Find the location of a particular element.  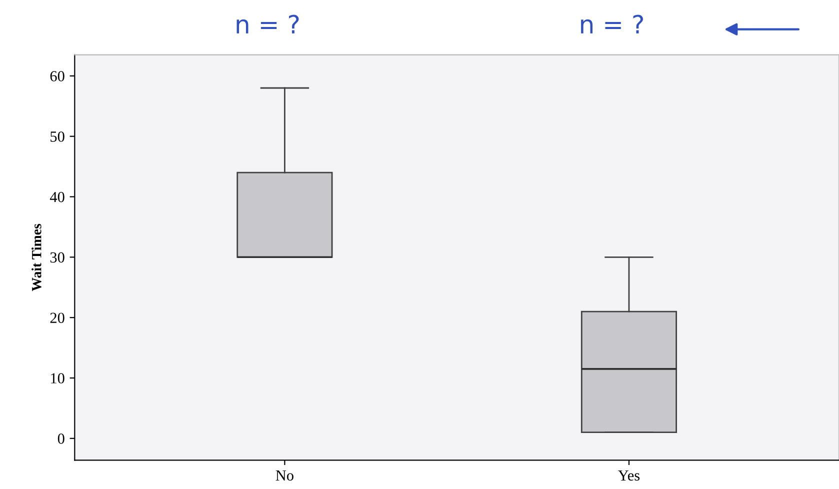

y-tick-label: 60 is located at coordinates (57, 76).